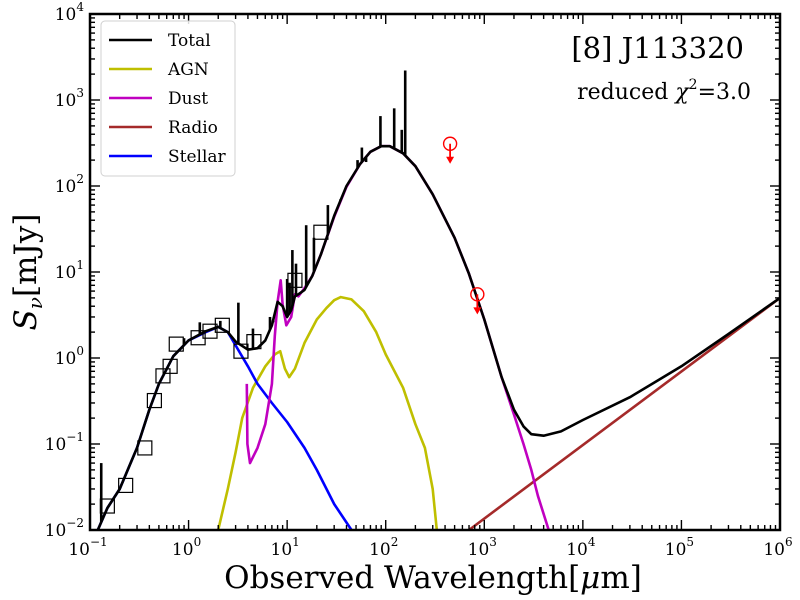 Image resolution: width=800 pixels, height=600 pixels. I want to click on x-tick-label: 10³, so click(482, 547).